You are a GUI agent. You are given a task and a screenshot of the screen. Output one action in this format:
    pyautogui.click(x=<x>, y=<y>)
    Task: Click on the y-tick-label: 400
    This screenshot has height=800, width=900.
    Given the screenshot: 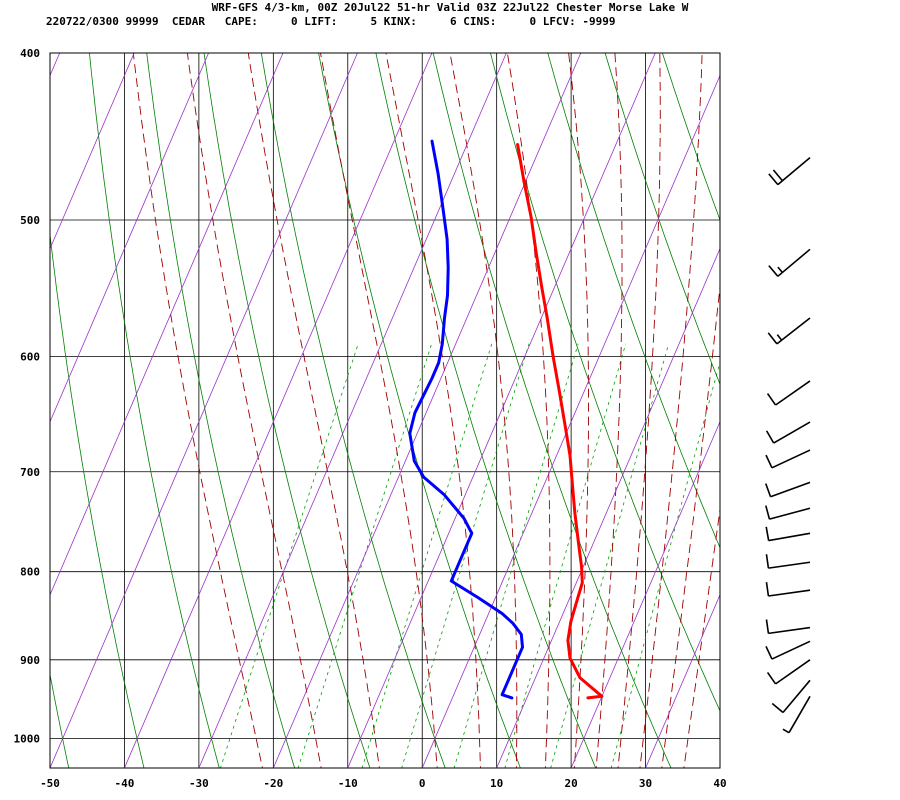 What is the action you would take?
    pyautogui.click(x=30, y=53)
    